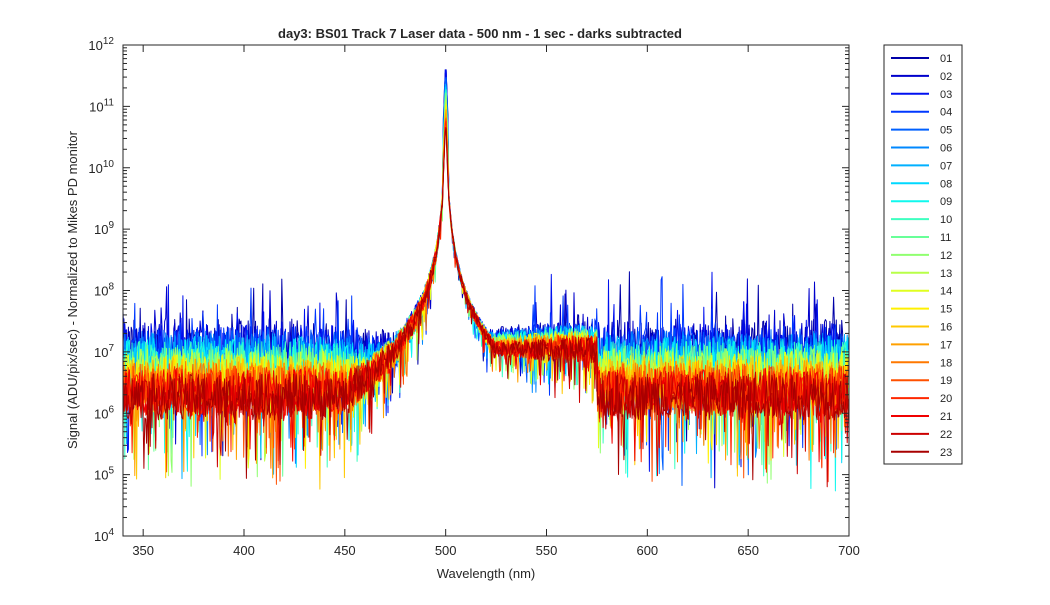 Image resolution: width=1050 pixels, height=605 pixels. What do you see at coordinates (104, 290) in the screenshot?
I see `y-tick-label: 10⁸` at bounding box center [104, 290].